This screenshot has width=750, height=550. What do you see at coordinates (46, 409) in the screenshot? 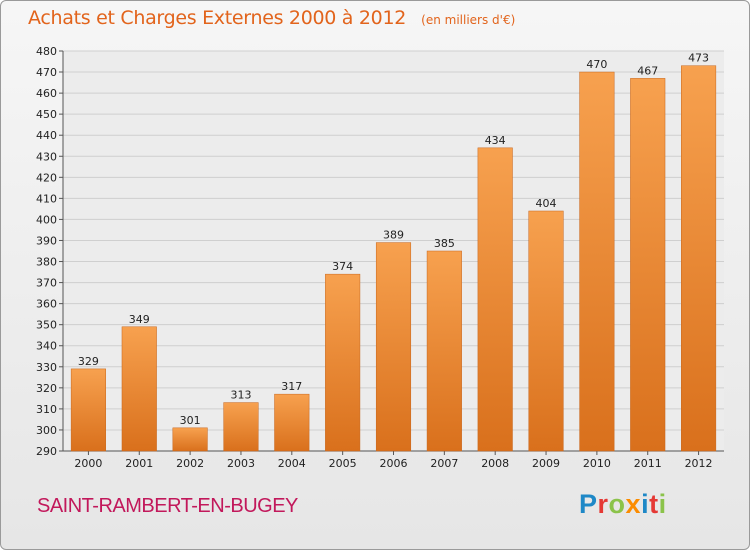
I see `y-tick-label: 310` at bounding box center [46, 409].